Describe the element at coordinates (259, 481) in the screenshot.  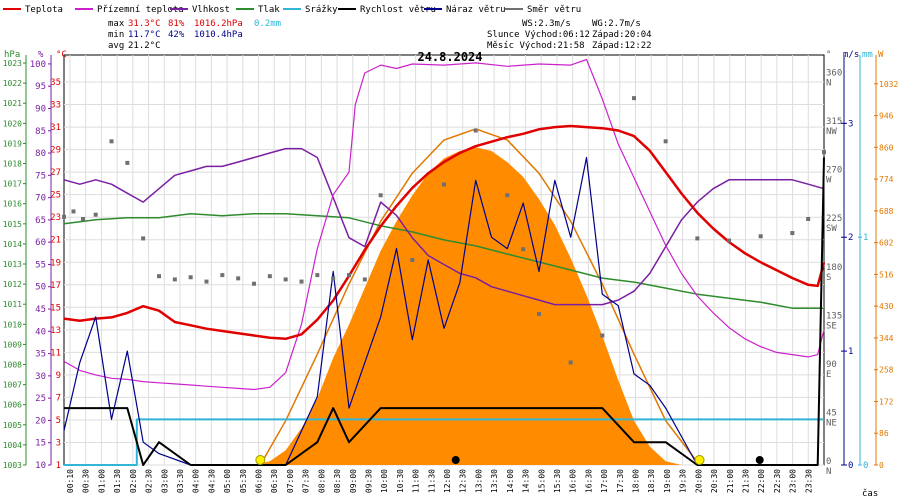
I see `x-tick-label: 06:00` at that location.